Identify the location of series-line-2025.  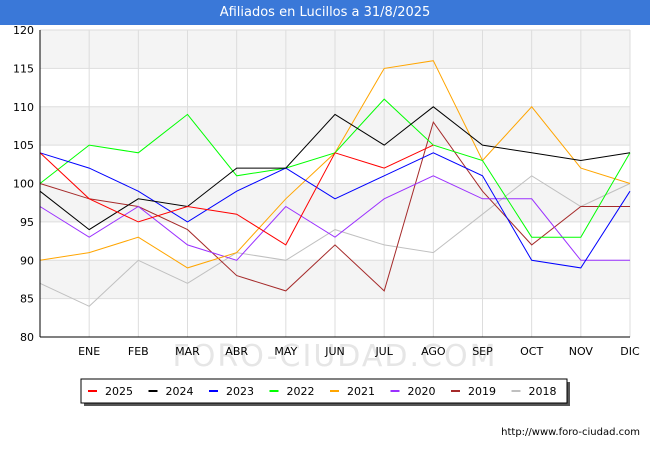
(236, 195).